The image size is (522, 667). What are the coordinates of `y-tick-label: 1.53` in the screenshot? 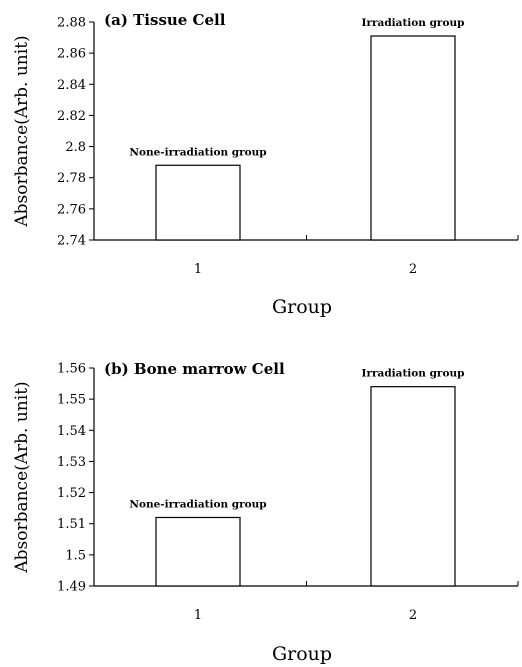 It's located at (71, 462).